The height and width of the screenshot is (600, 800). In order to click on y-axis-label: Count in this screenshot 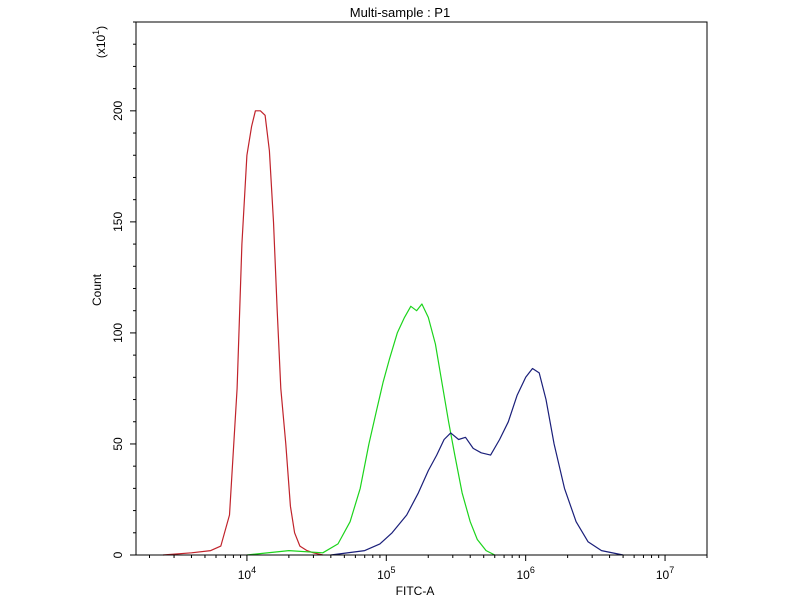, I will do `click(97, 289)`.